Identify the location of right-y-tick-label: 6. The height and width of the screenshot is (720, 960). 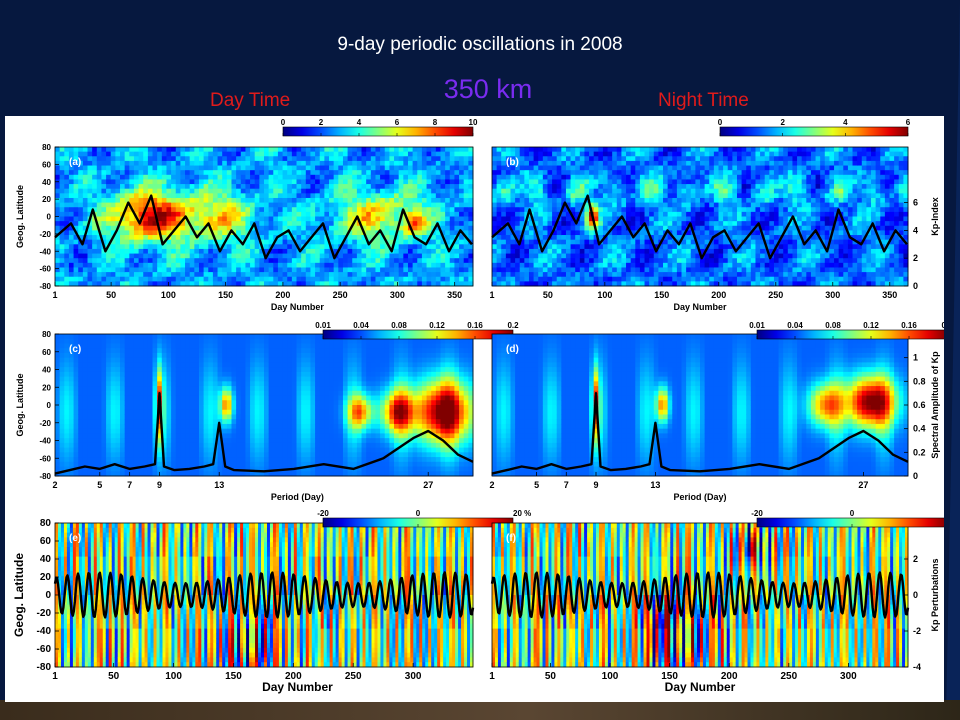
(915, 203).